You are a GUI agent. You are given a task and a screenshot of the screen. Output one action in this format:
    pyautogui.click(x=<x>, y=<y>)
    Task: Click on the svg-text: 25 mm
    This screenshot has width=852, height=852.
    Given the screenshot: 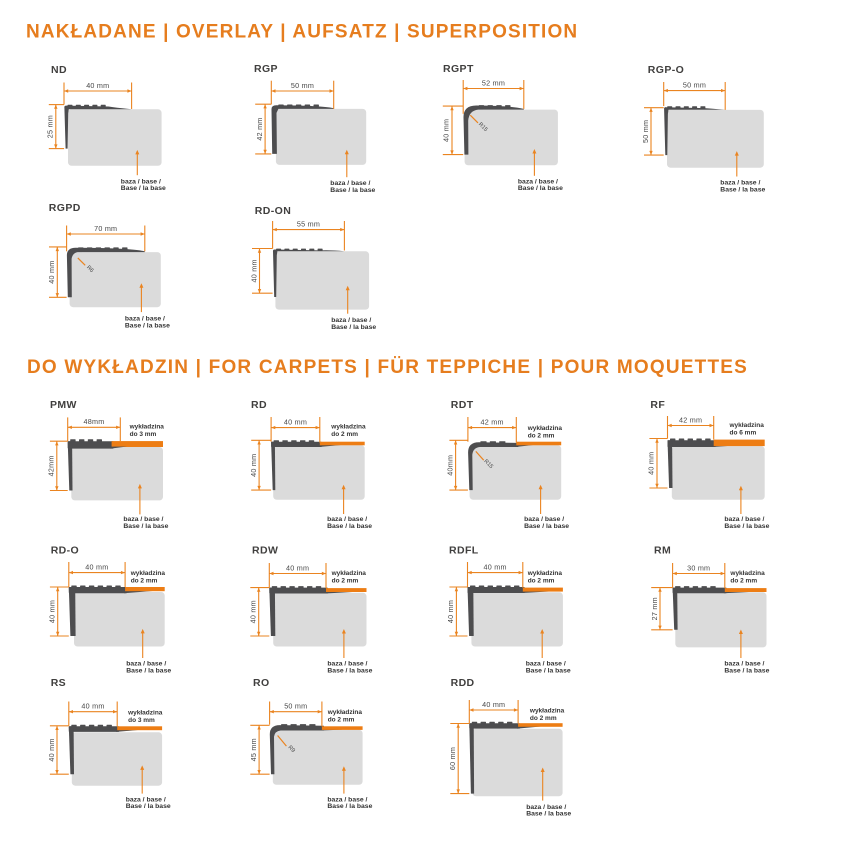 What is the action you would take?
    pyautogui.click(x=50, y=126)
    